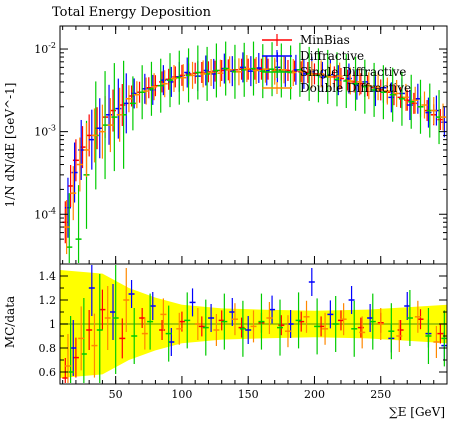 The image size is (461, 422). I want to click on legend-label: Double Diffractive, so click(355, 88).